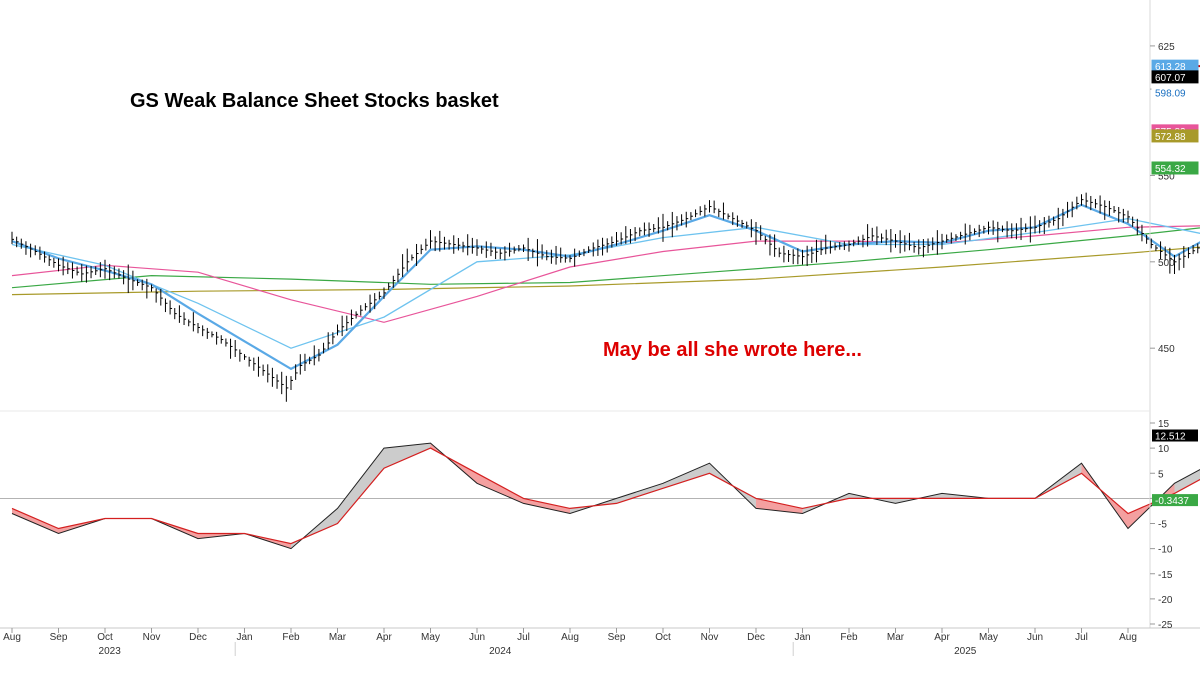 This screenshot has width=1200, height=675. What do you see at coordinates (500, 651) in the screenshot?
I see `x-year-label: 2024` at bounding box center [500, 651].